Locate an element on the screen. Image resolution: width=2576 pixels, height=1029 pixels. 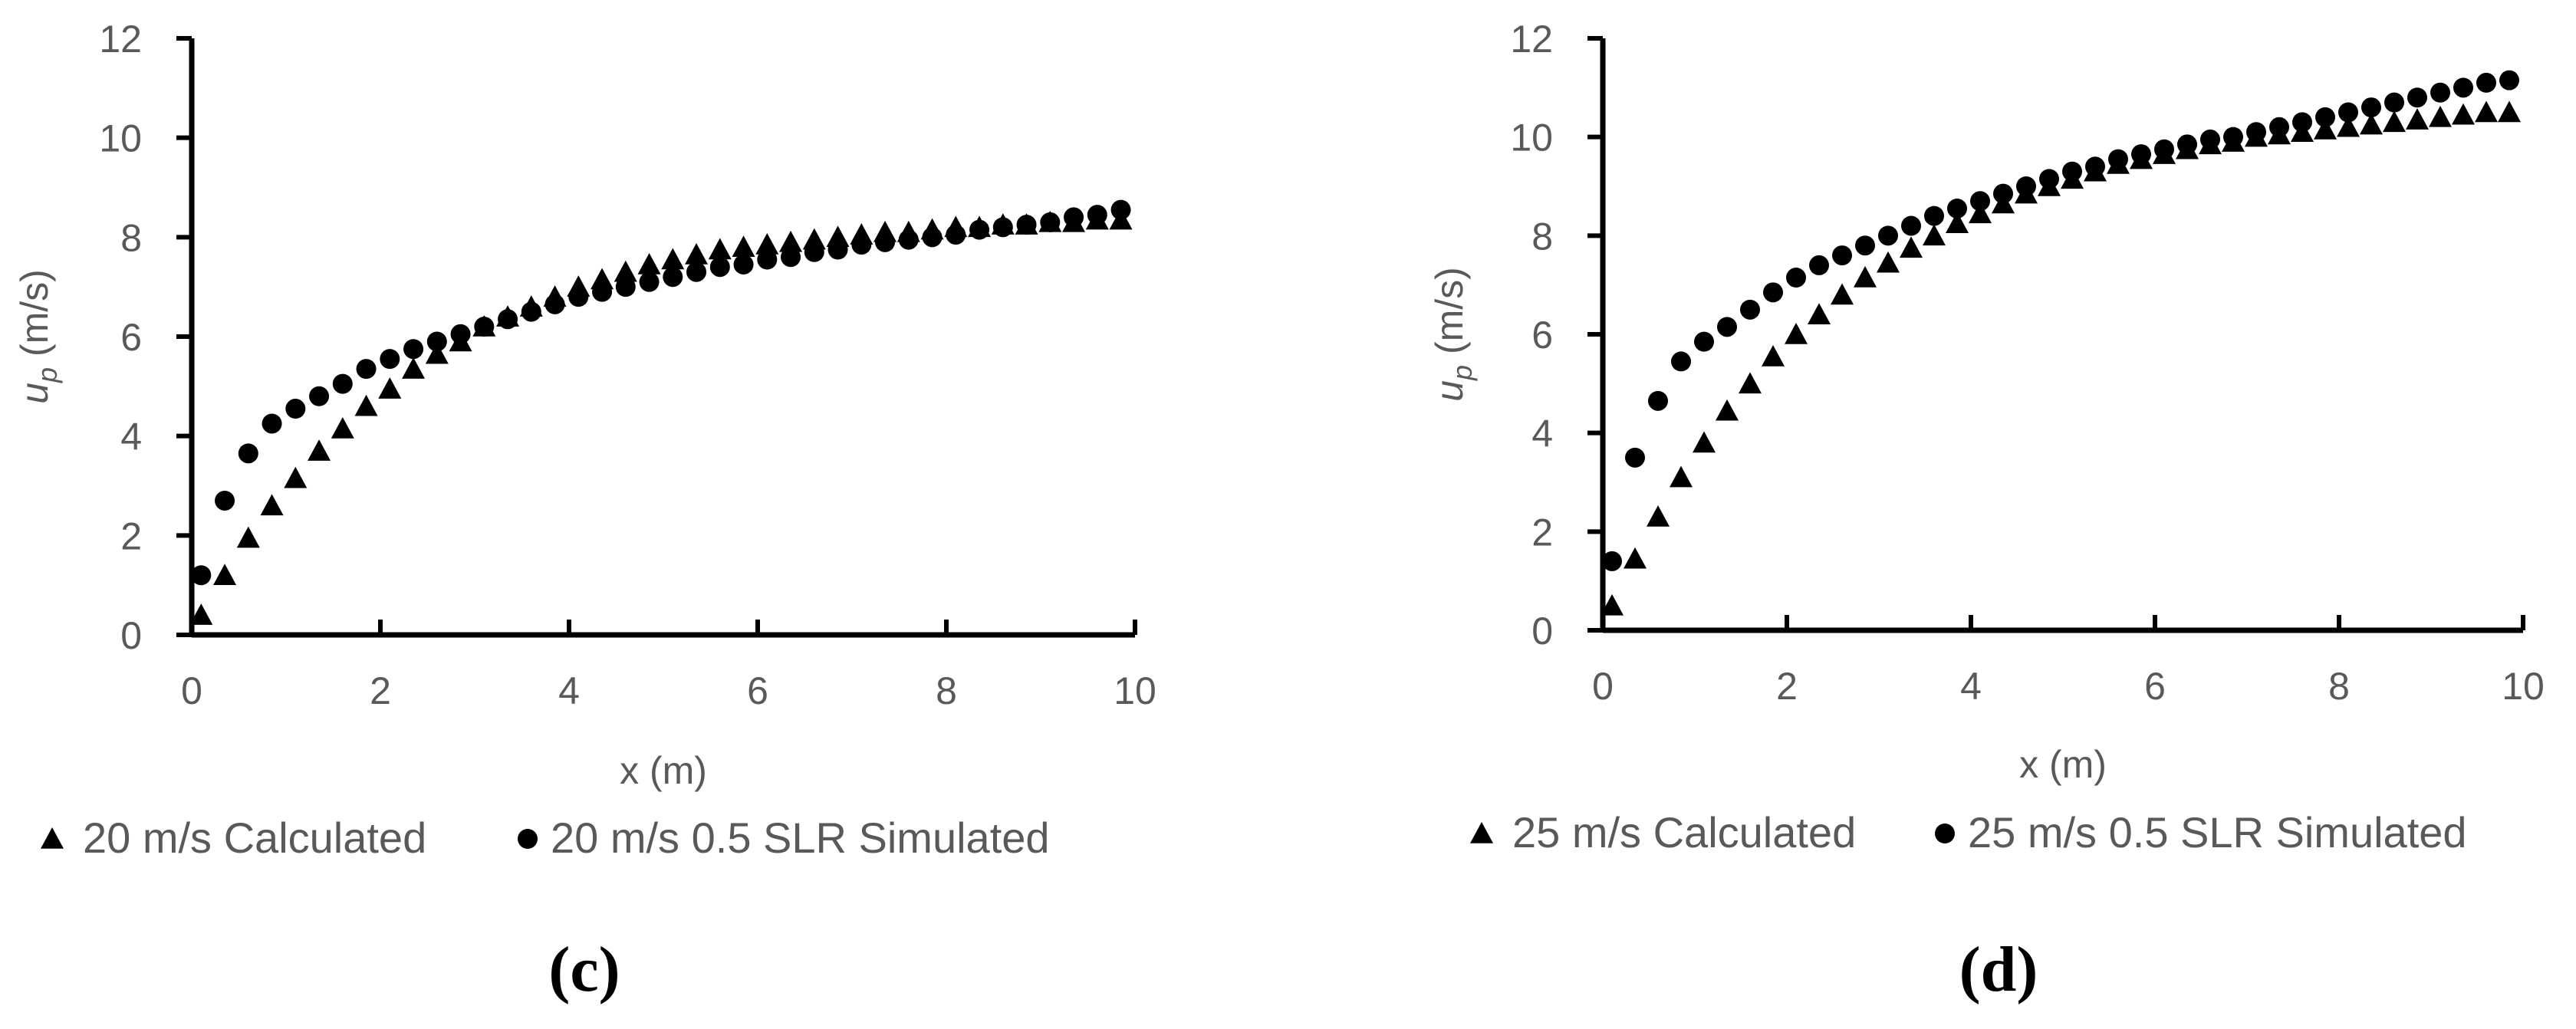
legend-item: 20 m/s 0.5 SLR Simulated is located at coordinates (784, 838).